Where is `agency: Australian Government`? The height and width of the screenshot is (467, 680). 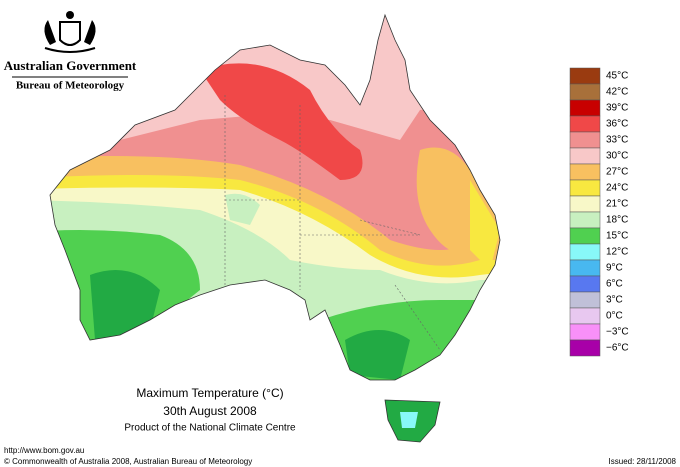 agency: Australian Government is located at coordinates (70, 65).